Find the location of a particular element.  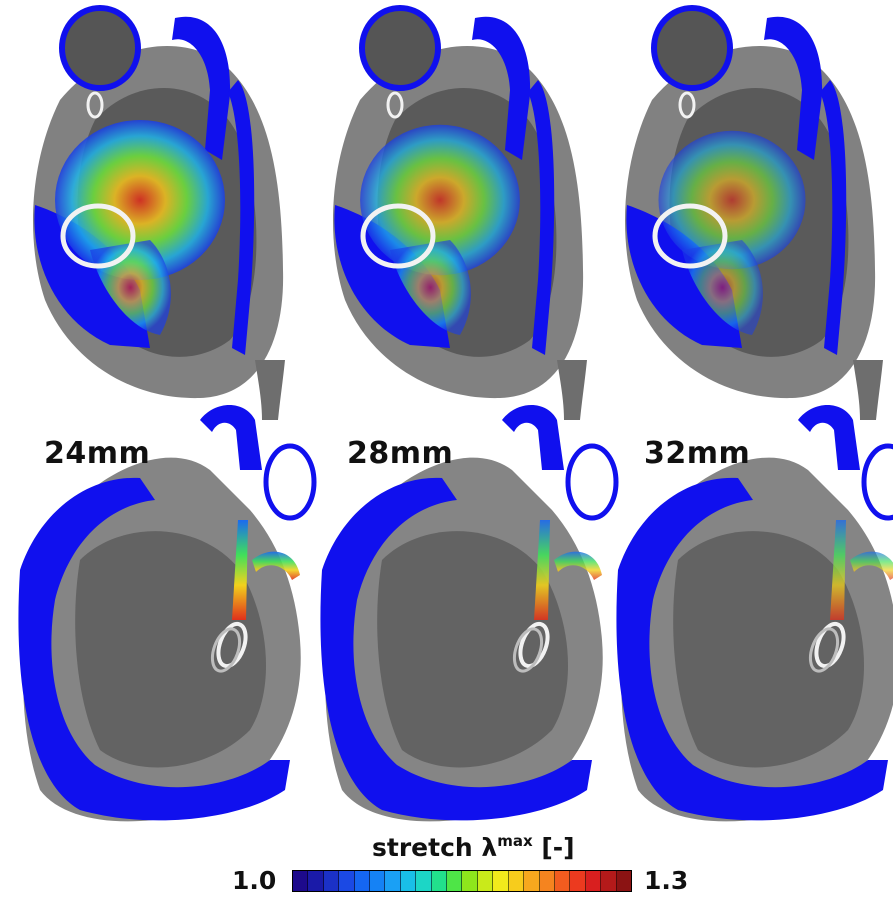

label-24mm: 24mm is located at coordinates (97, 453).